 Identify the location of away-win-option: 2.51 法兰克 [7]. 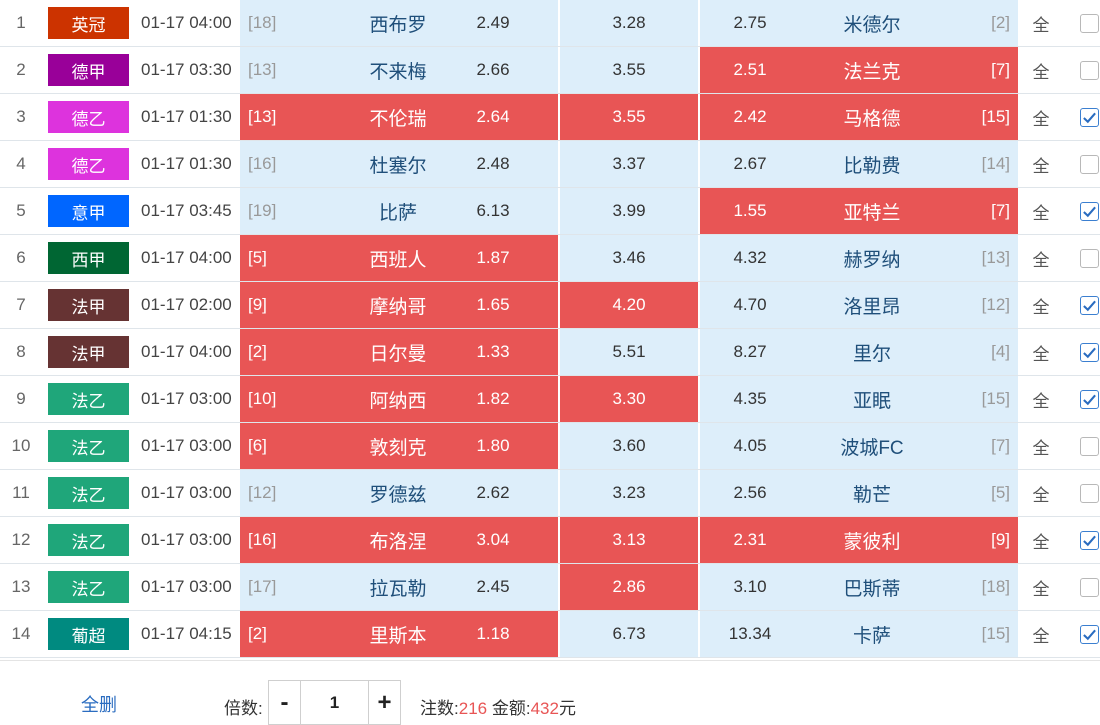
(859, 70).